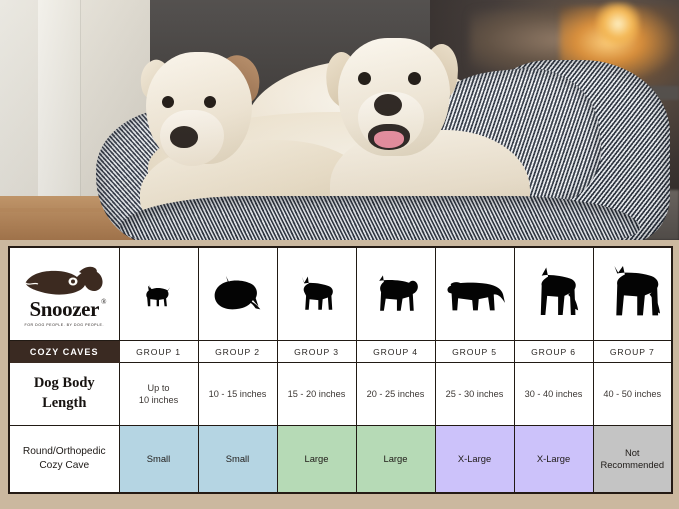  Describe the element at coordinates (237, 351) in the screenshot. I see `group-header-2: GROUP 2` at that location.